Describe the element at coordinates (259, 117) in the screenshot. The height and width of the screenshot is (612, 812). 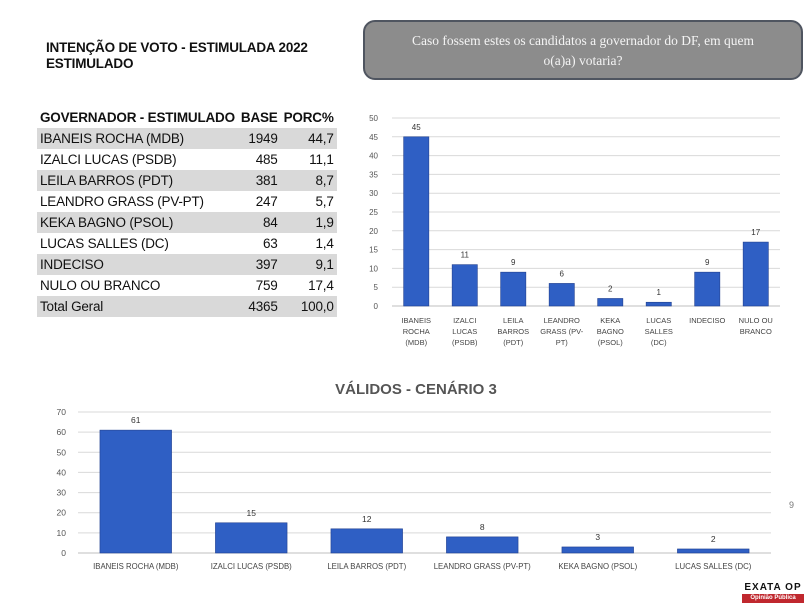
I see `table-header-cell: BASE` at that location.